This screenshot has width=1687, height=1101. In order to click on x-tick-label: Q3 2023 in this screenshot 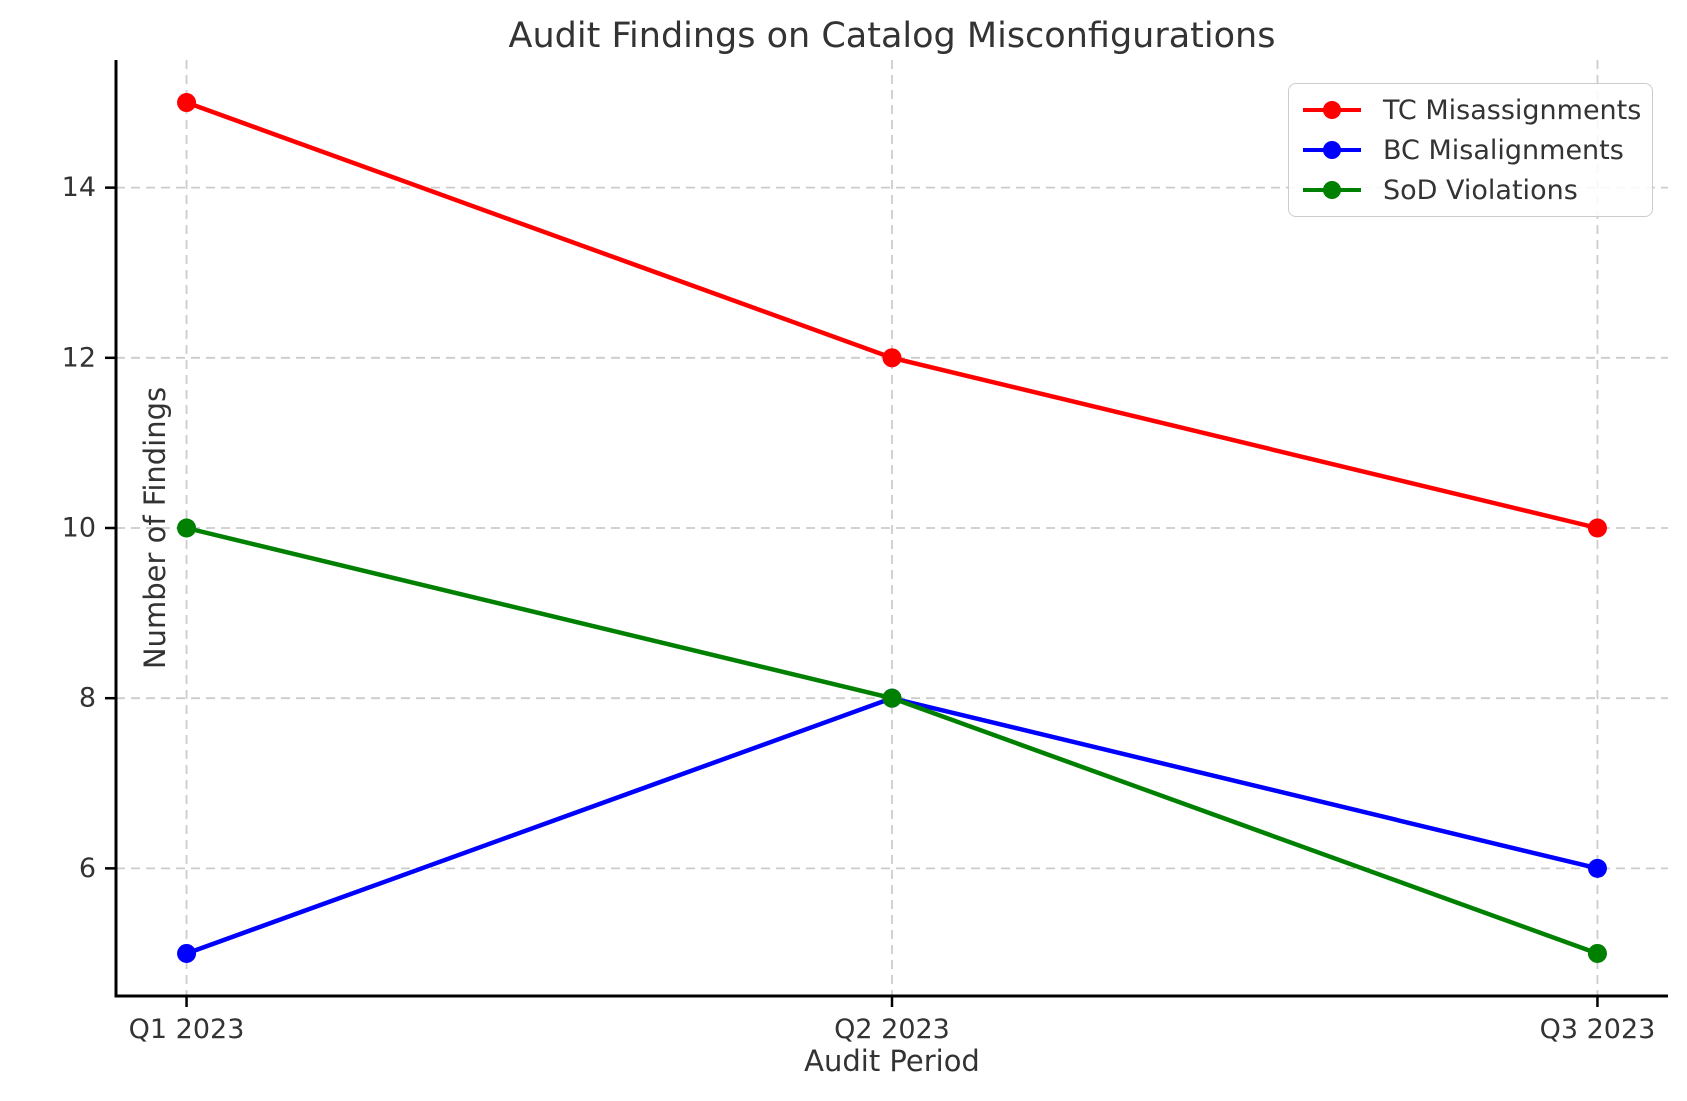, I will do `click(1598, 1029)`.